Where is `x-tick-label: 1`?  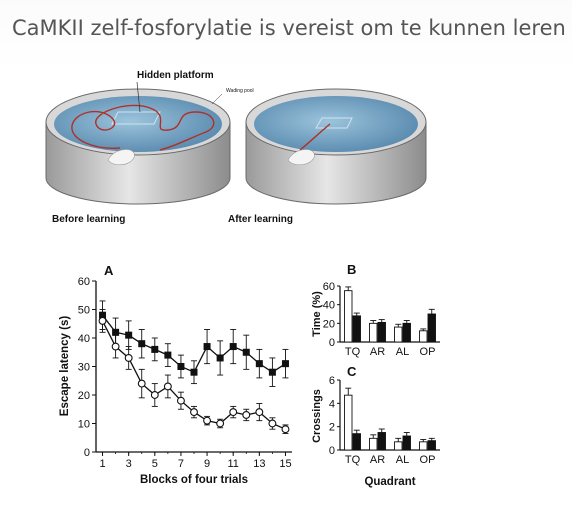 x-tick-label: 1 is located at coordinates (102, 464).